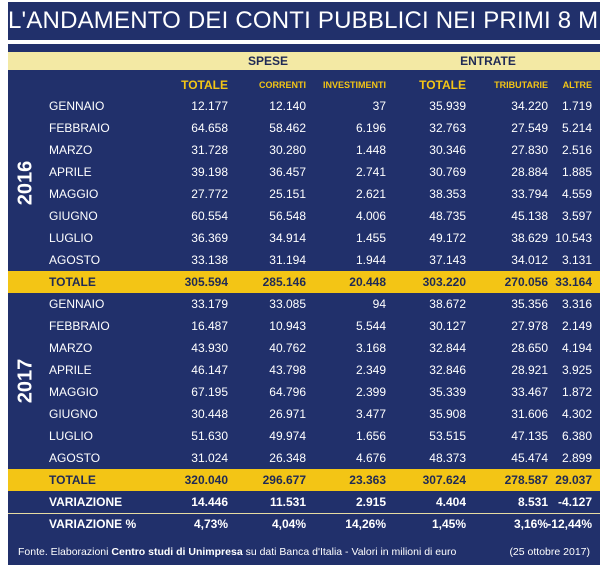 The width and height of the screenshot is (604, 571). I want to click on source-org: Centro studi di Unimpresa, so click(177, 552).